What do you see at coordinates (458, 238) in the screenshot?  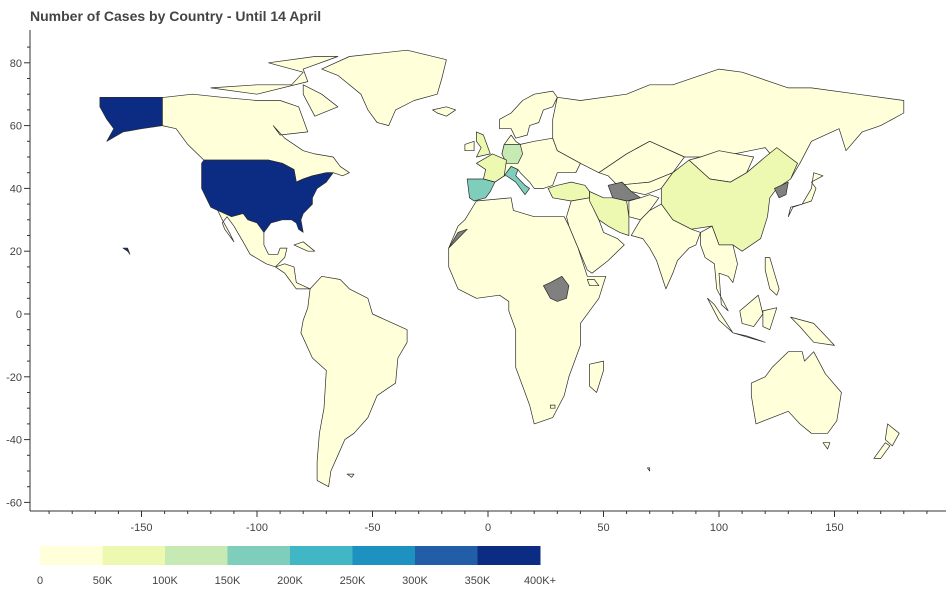 I see `region-western-sahara` at bounding box center [458, 238].